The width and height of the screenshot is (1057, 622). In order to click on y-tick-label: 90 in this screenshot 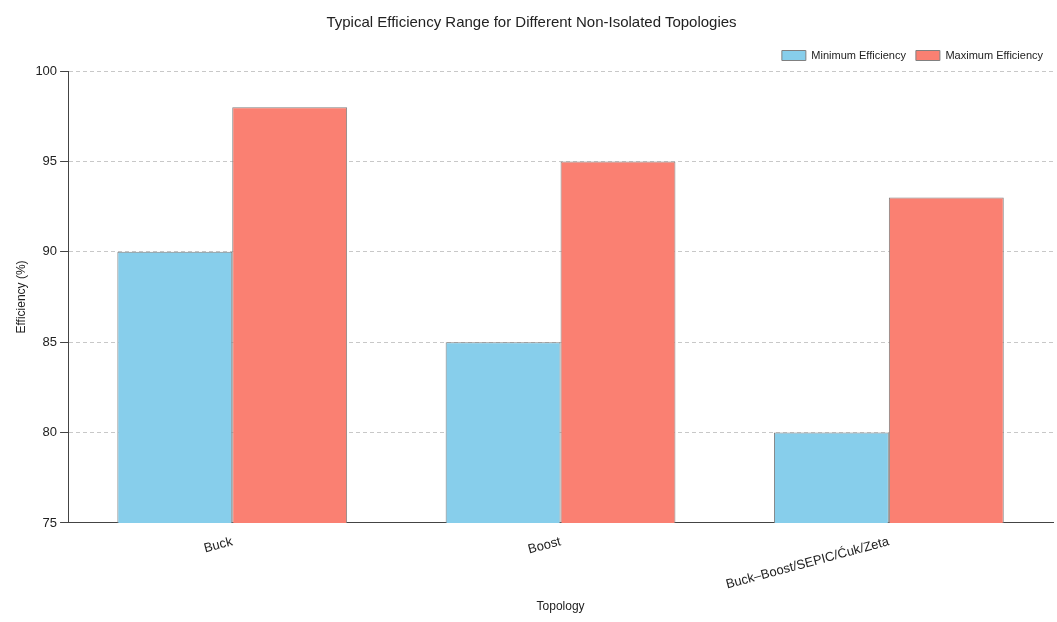, I will do `click(50, 251)`.